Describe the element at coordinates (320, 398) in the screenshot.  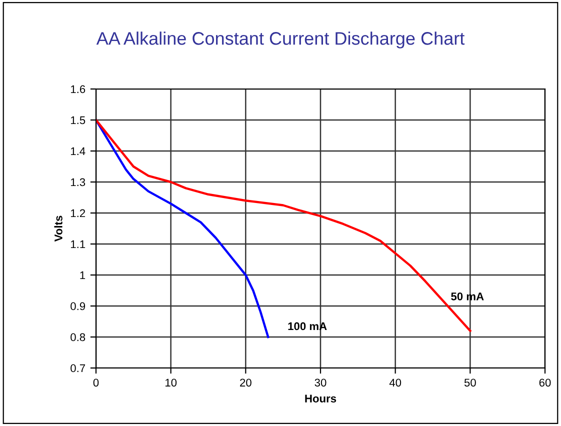
I see `x-axis-title: Hours` at that location.